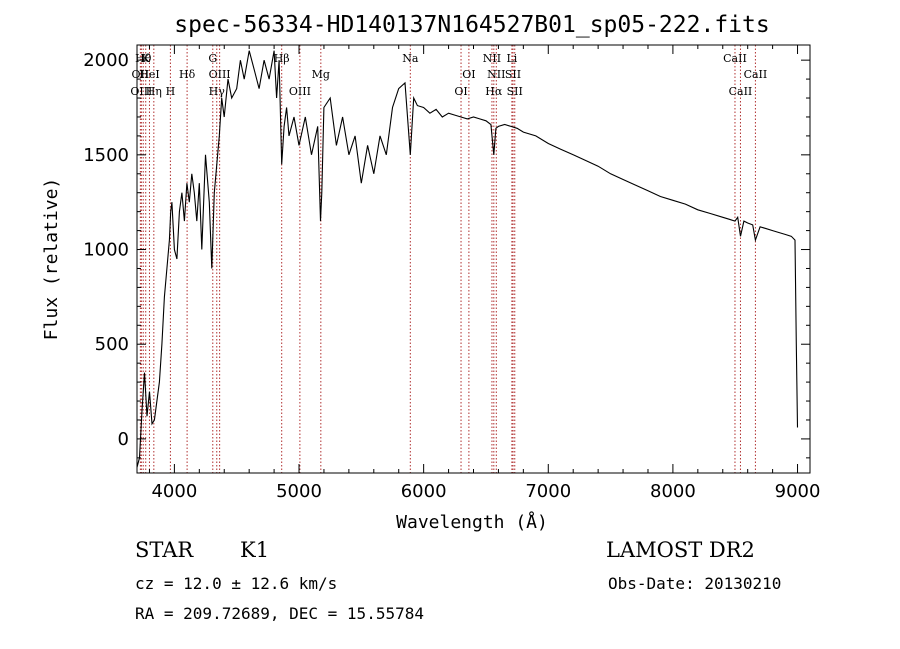 The image size is (900, 649). What do you see at coordinates (255, 550) in the screenshot?
I see `subclass: K1` at bounding box center [255, 550].